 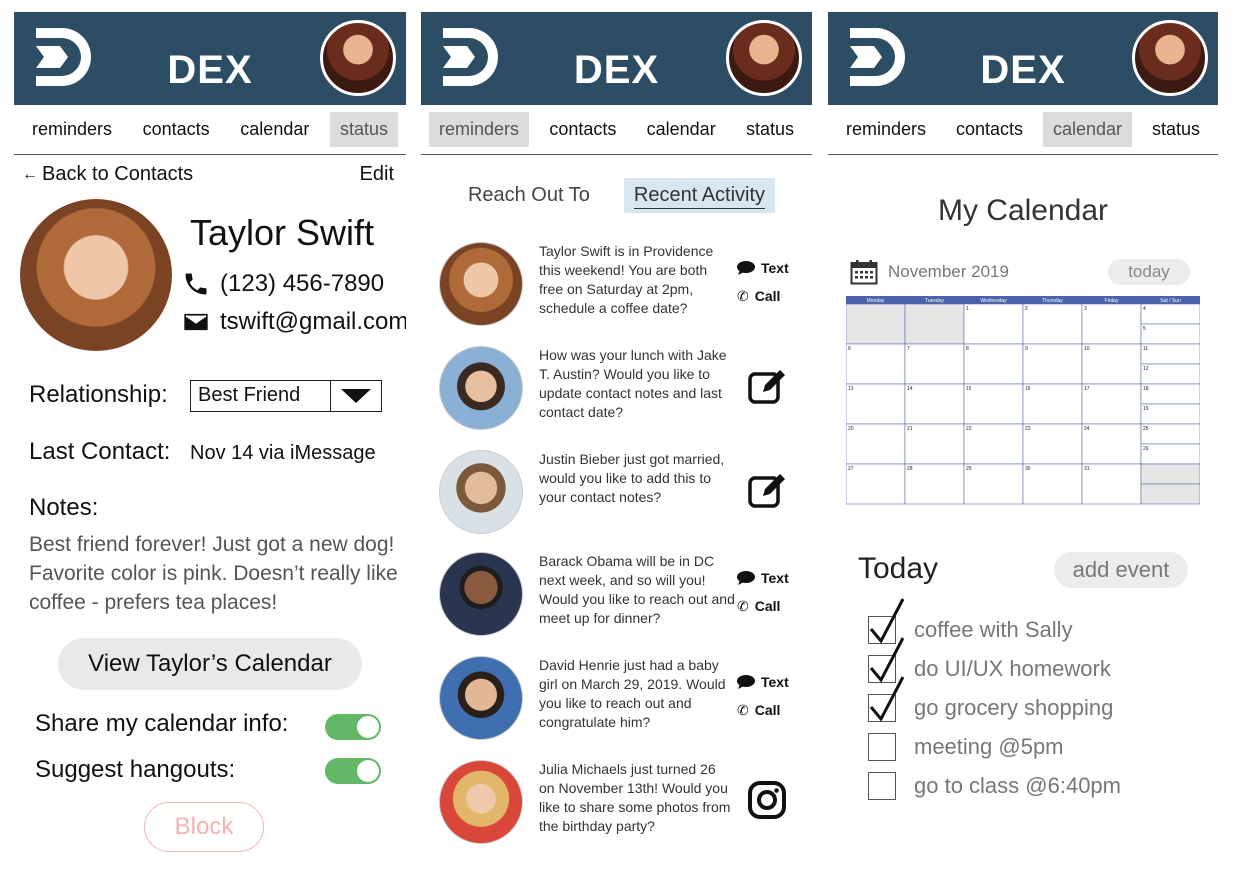 What do you see at coordinates (376, 174) in the screenshot?
I see `edit-button: Edit` at bounding box center [376, 174].